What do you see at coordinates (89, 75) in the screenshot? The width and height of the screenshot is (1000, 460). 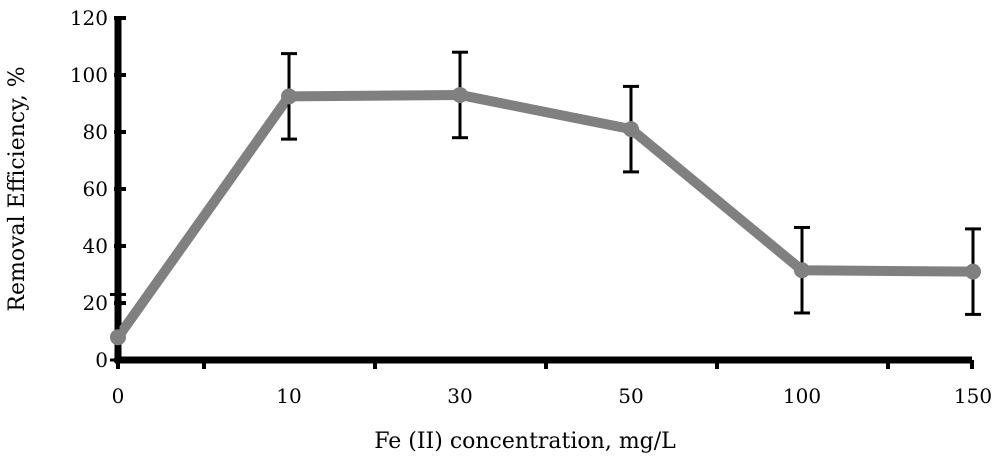 I see `y-tick-label: 100` at bounding box center [89, 75].